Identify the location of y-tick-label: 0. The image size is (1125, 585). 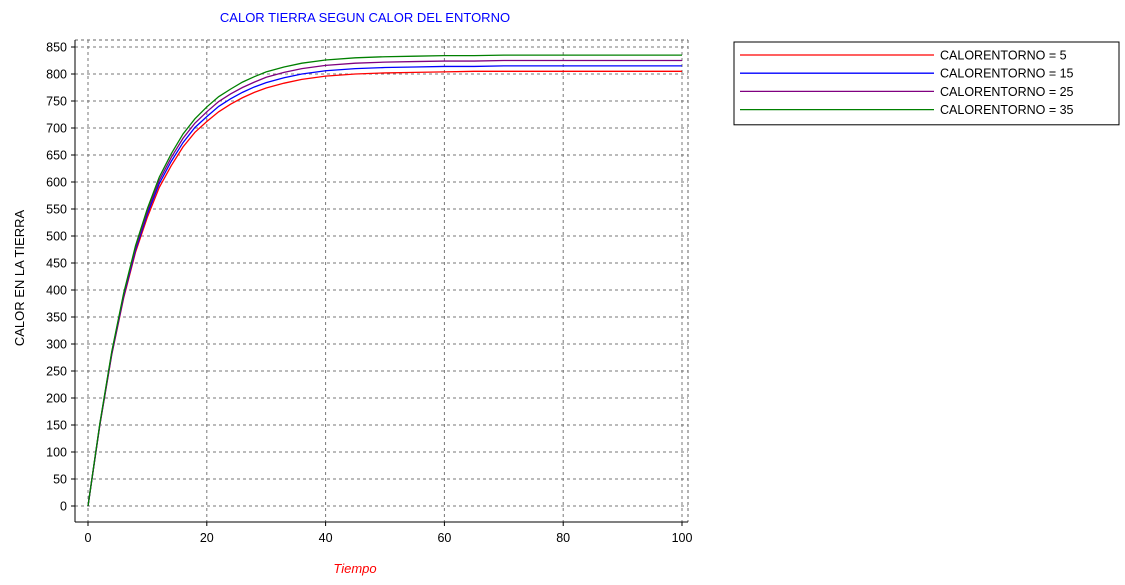
(63, 507).